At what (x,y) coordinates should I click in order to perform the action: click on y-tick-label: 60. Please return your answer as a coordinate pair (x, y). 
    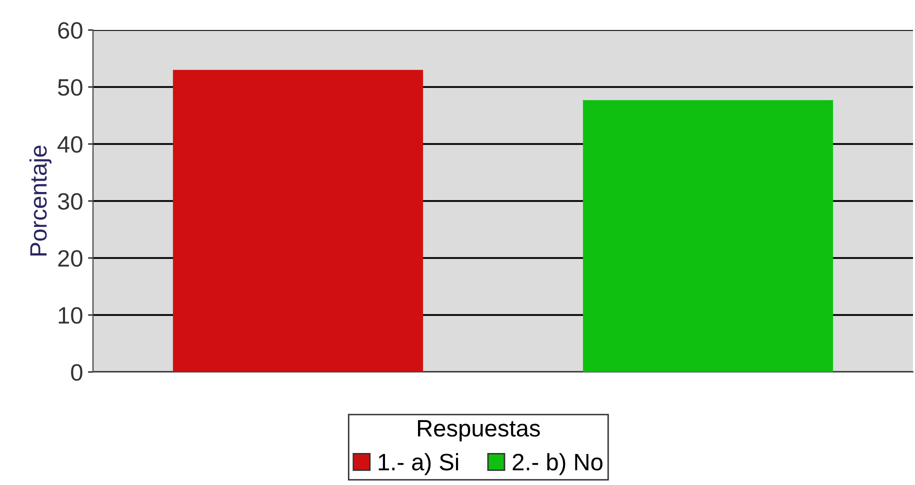
    Looking at the image, I should click on (70, 30).